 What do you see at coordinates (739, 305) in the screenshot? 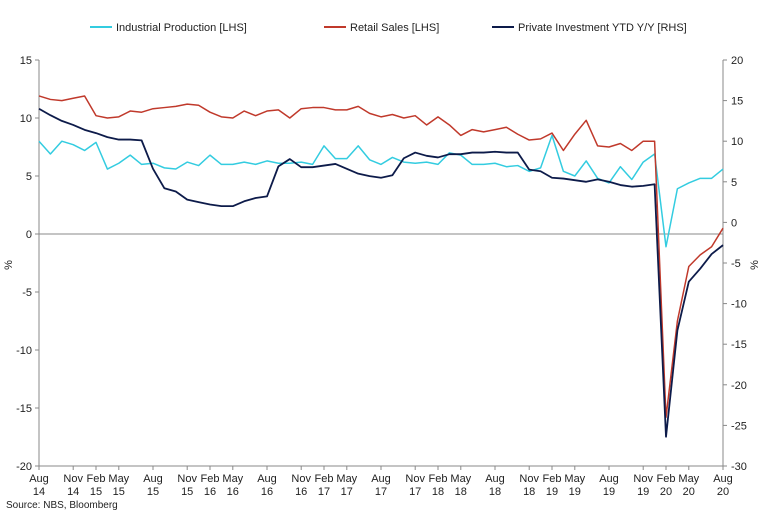
I see `right-tick-label: -10` at bounding box center [739, 305].